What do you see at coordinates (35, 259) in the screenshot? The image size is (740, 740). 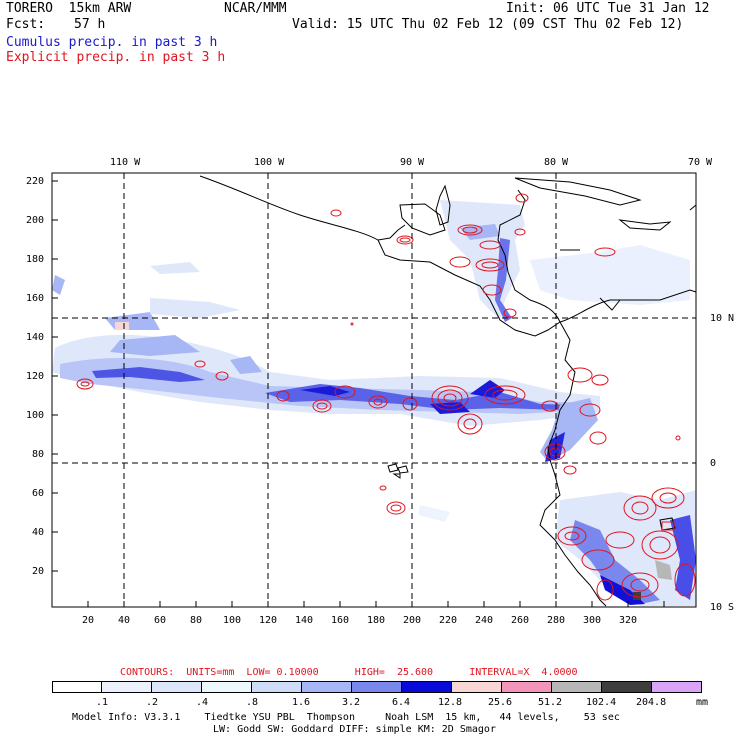 I see `y-tick-label: 180` at bounding box center [35, 259].